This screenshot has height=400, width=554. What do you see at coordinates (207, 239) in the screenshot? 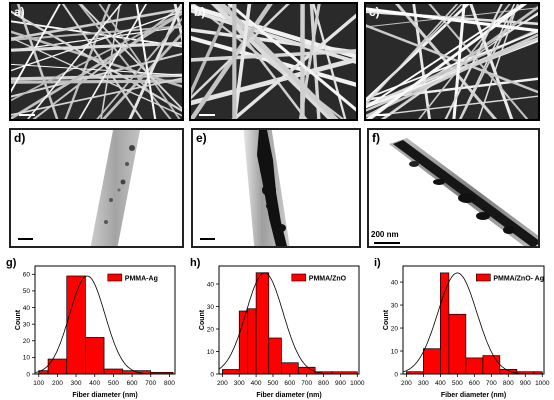
I see `scale-bar-e` at bounding box center [207, 239].